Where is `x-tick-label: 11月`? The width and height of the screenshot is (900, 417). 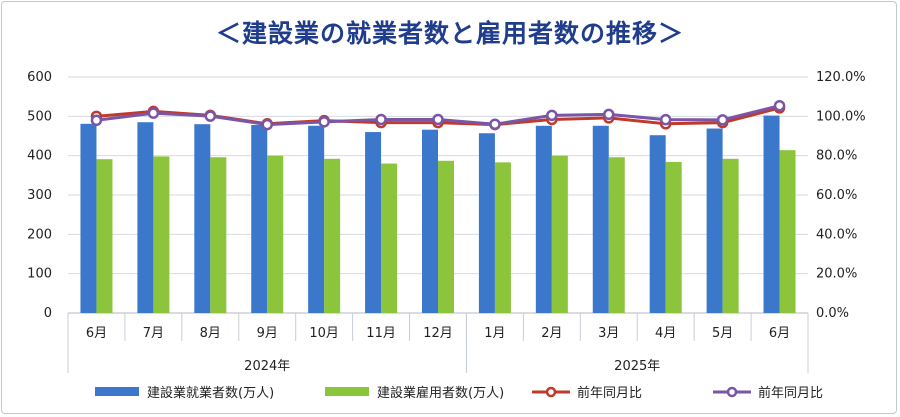
x-tick-label: 11月 is located at coordinates (381, 333).